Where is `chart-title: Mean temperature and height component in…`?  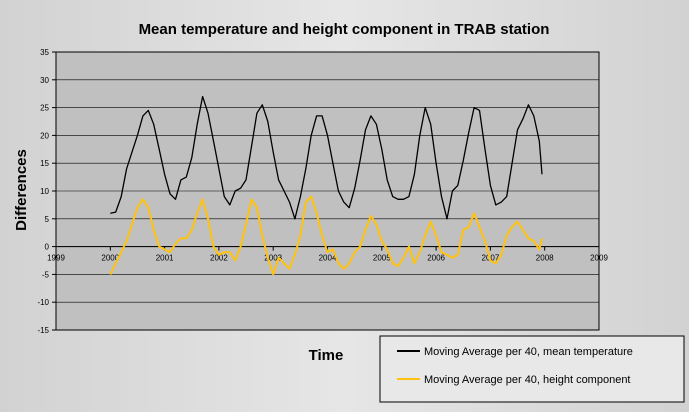
chart-title: Mean temperature and height component in… is located at coordinates (344, 29).